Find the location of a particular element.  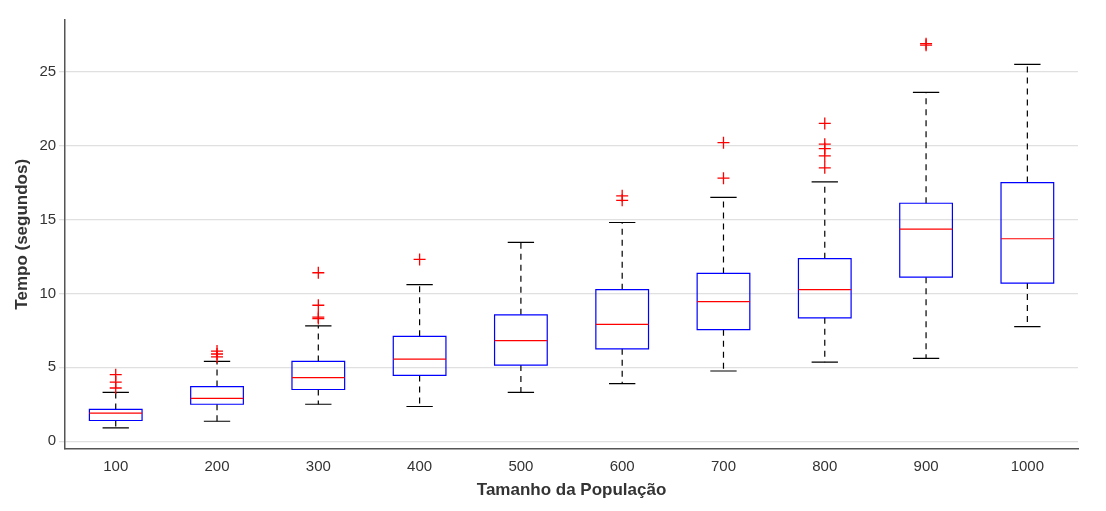

x-tick-label: 800 is located at coordinates (825, 465).